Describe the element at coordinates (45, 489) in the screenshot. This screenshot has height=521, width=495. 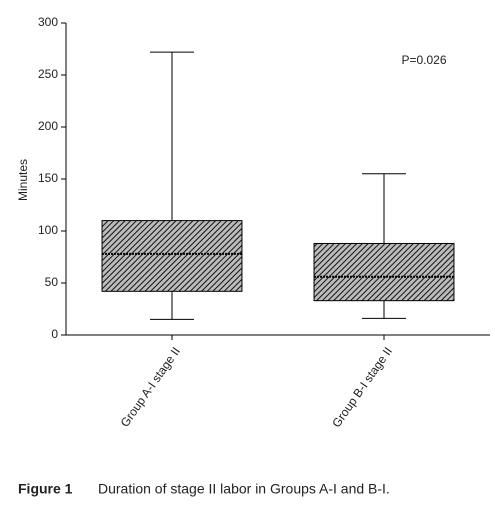
I see `caption-label: Figure 1` at that location.